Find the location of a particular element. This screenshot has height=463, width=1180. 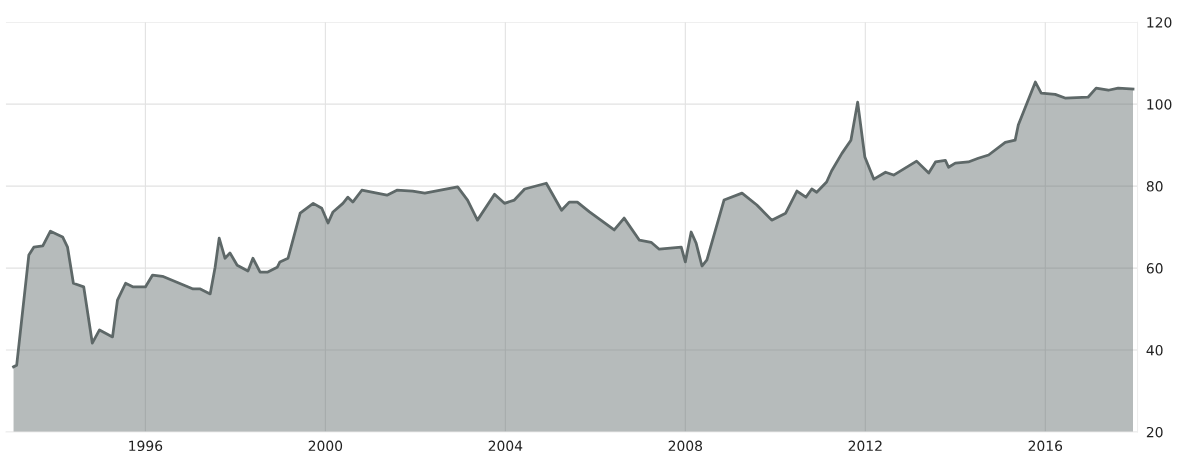

x-tick-label: 2004 is located at coordinates (505, 446).